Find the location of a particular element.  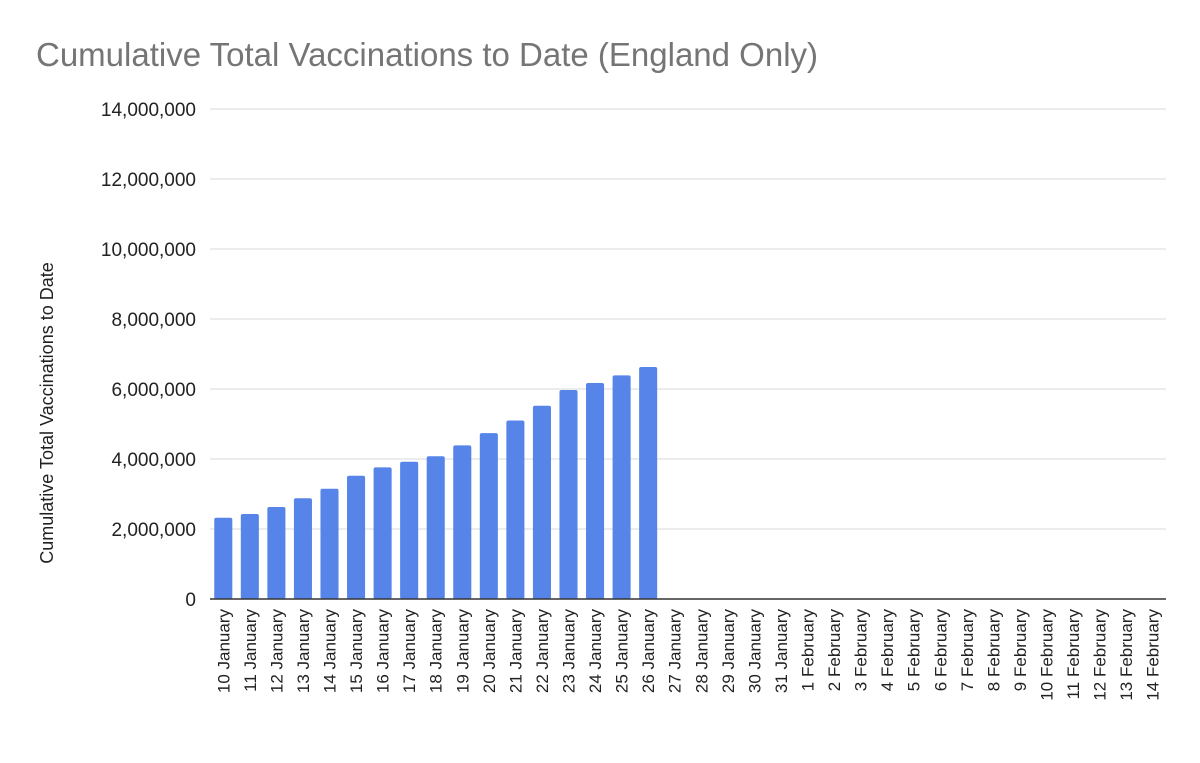

x-tick-label: 18 January is located at coordinates (436, 651).